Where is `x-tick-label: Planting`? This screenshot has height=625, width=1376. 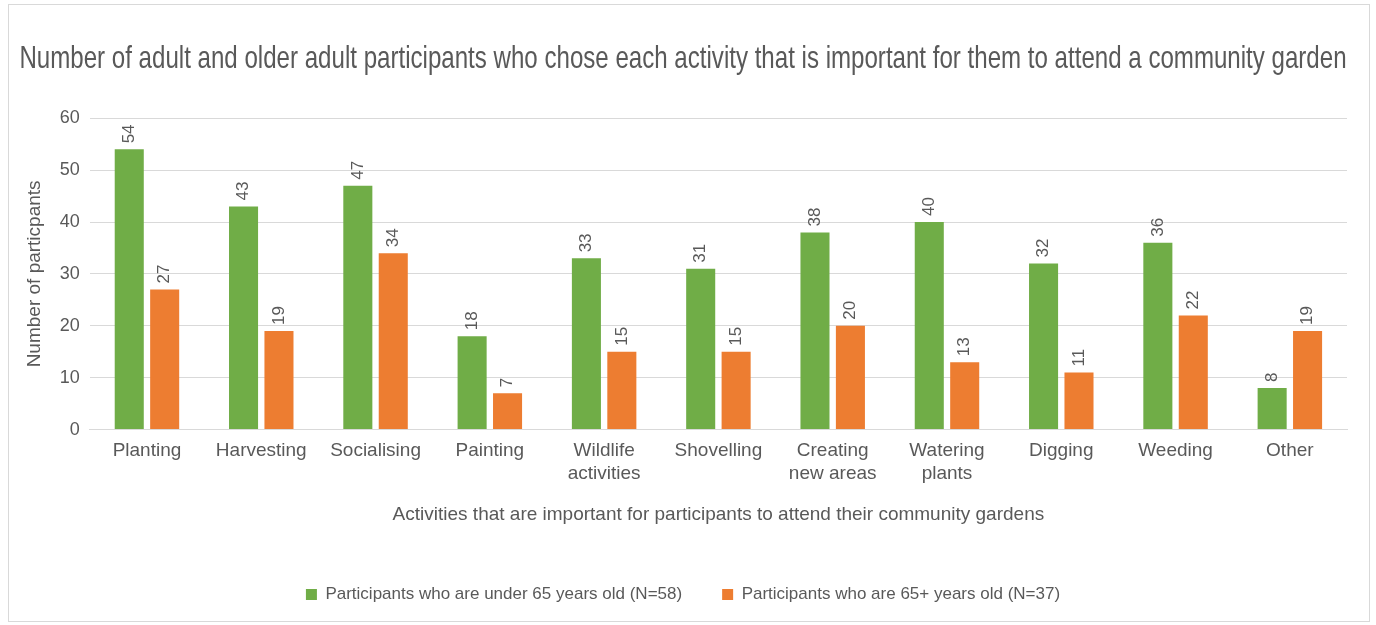
x-tick-label: Planting is located at coordinates (147, 450).